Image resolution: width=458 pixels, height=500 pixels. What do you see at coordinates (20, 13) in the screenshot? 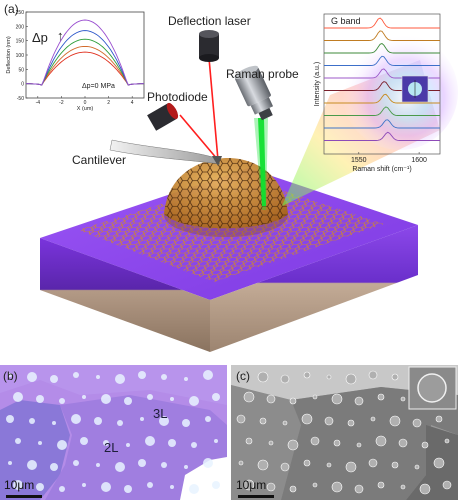
I see `deflection-ytick-label: 250` at bounding box center [20, 13].